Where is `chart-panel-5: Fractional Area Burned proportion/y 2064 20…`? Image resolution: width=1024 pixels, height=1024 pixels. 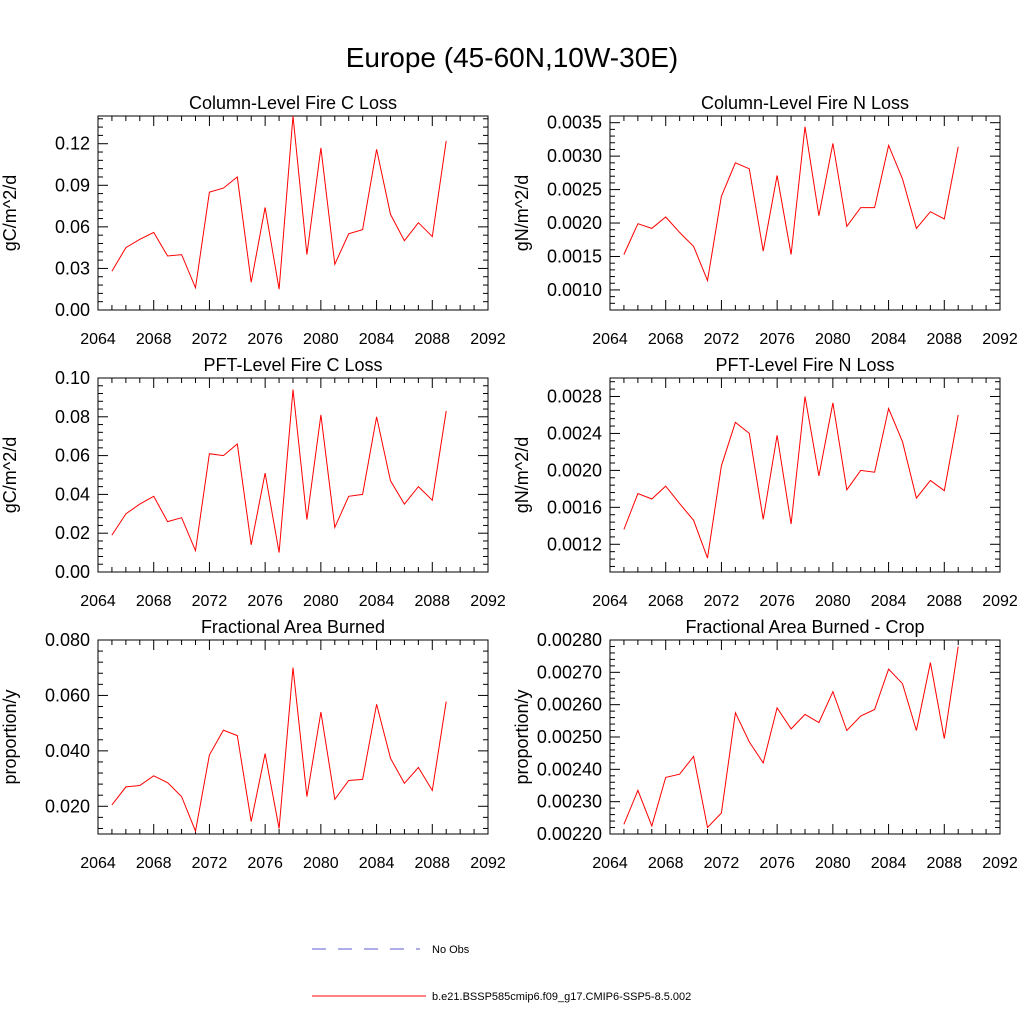
chart-panel-5: Fractional Area Burned proportion/y 2064 20… is located at coordinates (253, 744).